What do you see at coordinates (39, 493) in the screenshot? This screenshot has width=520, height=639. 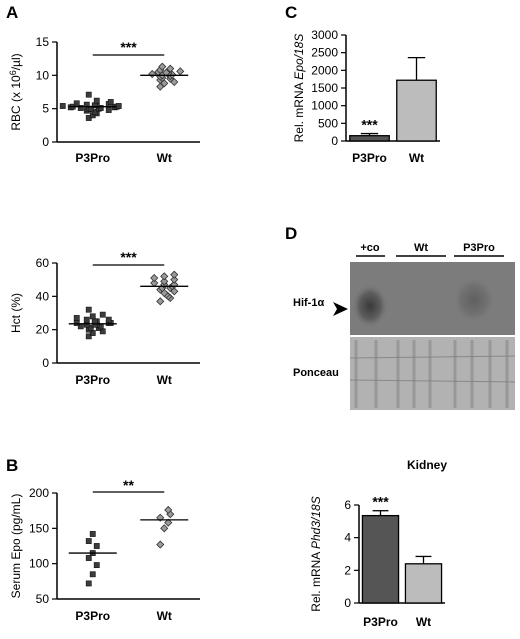 I see `y-tick-label: 200` at bounding box center [39, 493].